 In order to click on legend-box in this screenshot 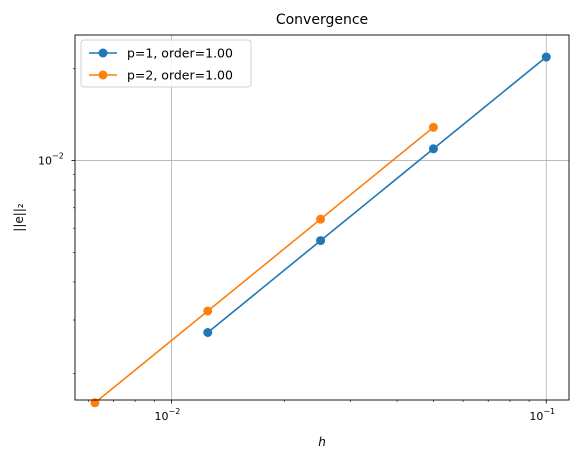, I will do `click(166, 63)`.